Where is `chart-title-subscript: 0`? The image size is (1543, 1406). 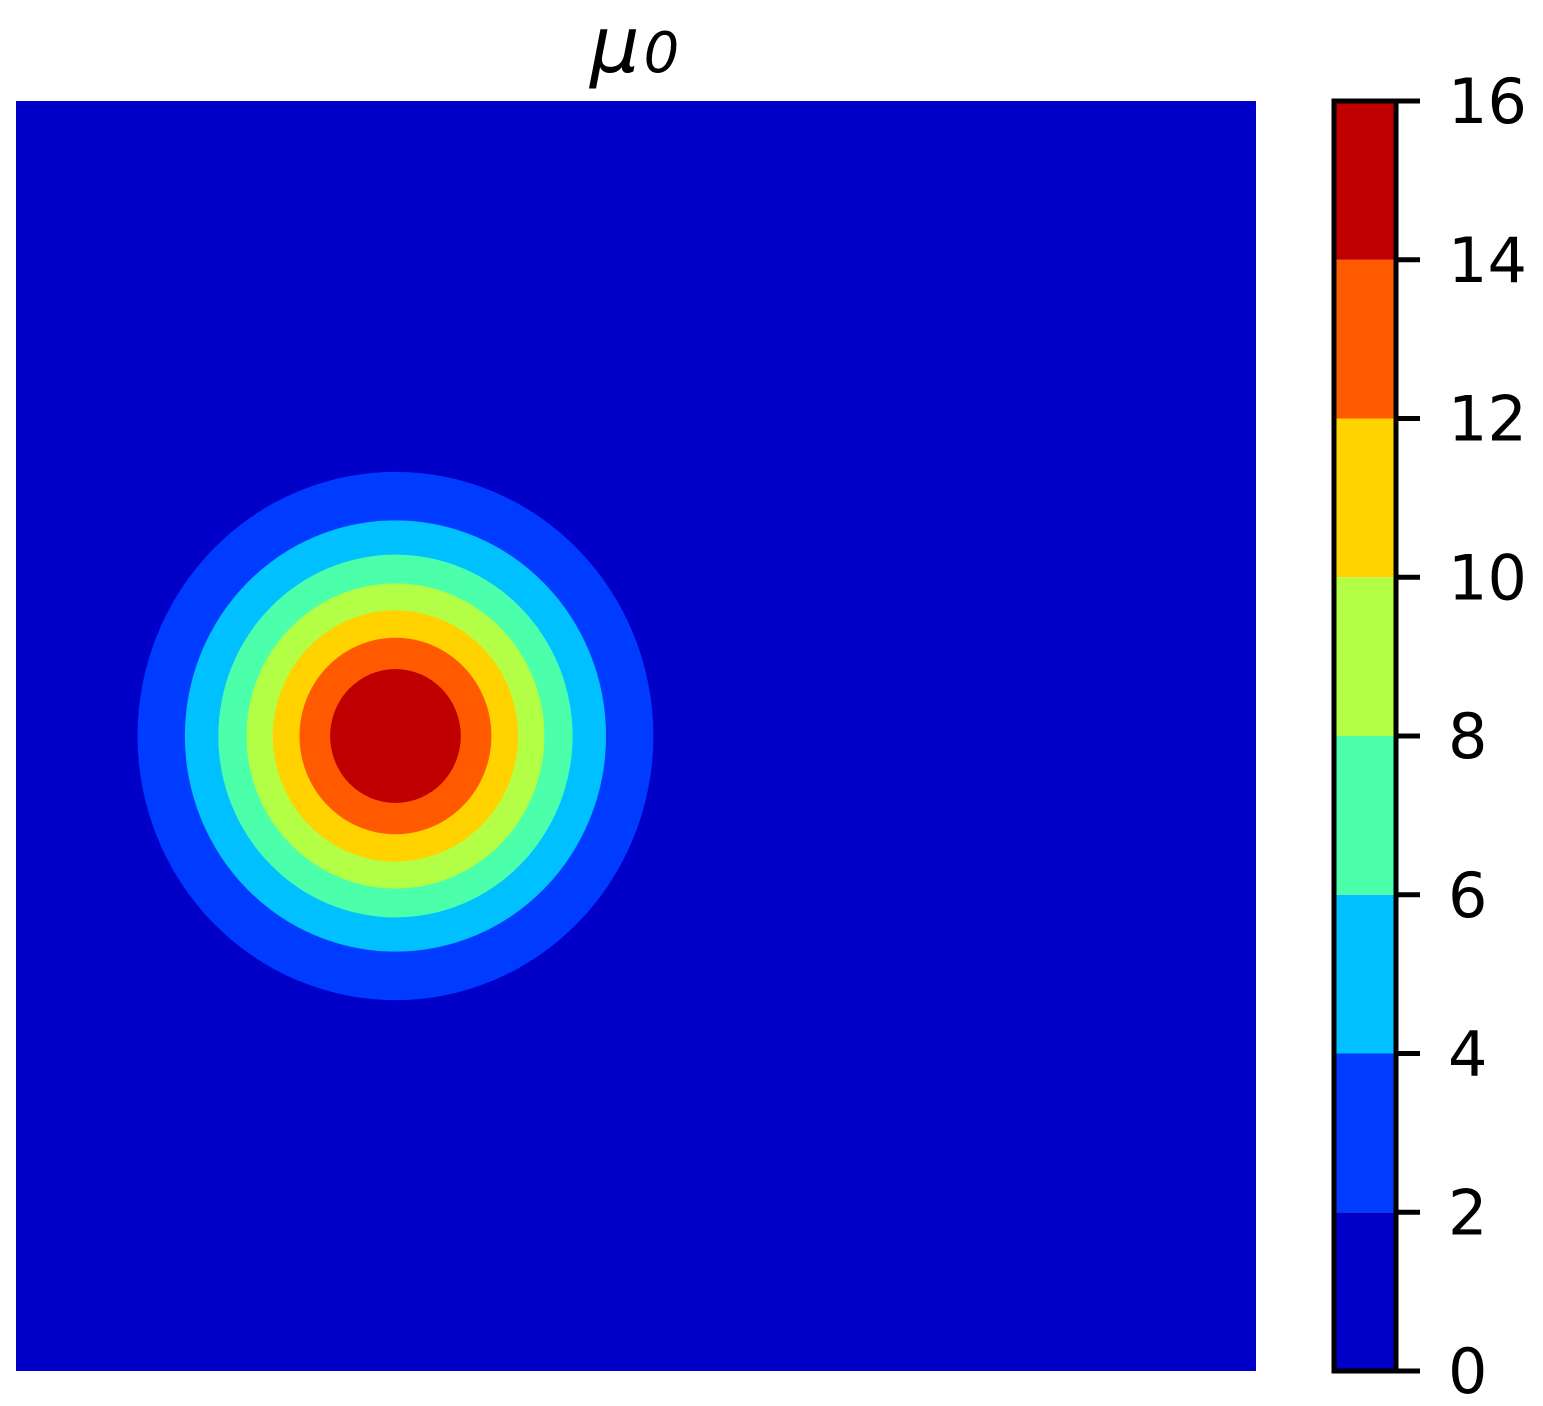 chart-title-subscript: 0 is located at coordinates (662, 53).